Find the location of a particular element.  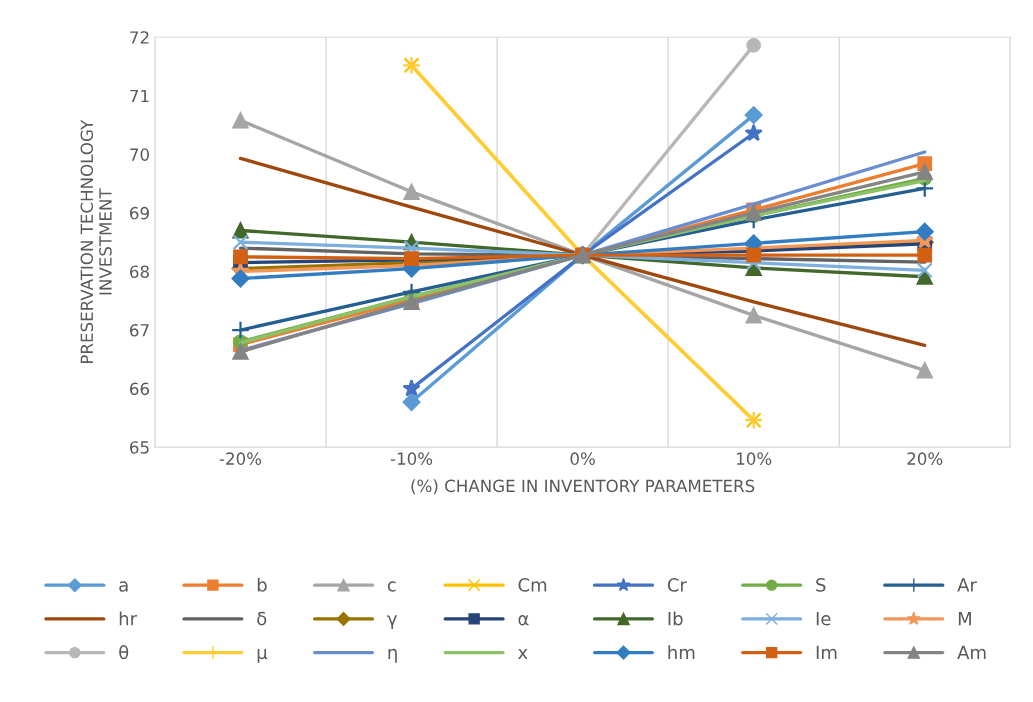

legend-label: M is located at coordinates (964, 619).